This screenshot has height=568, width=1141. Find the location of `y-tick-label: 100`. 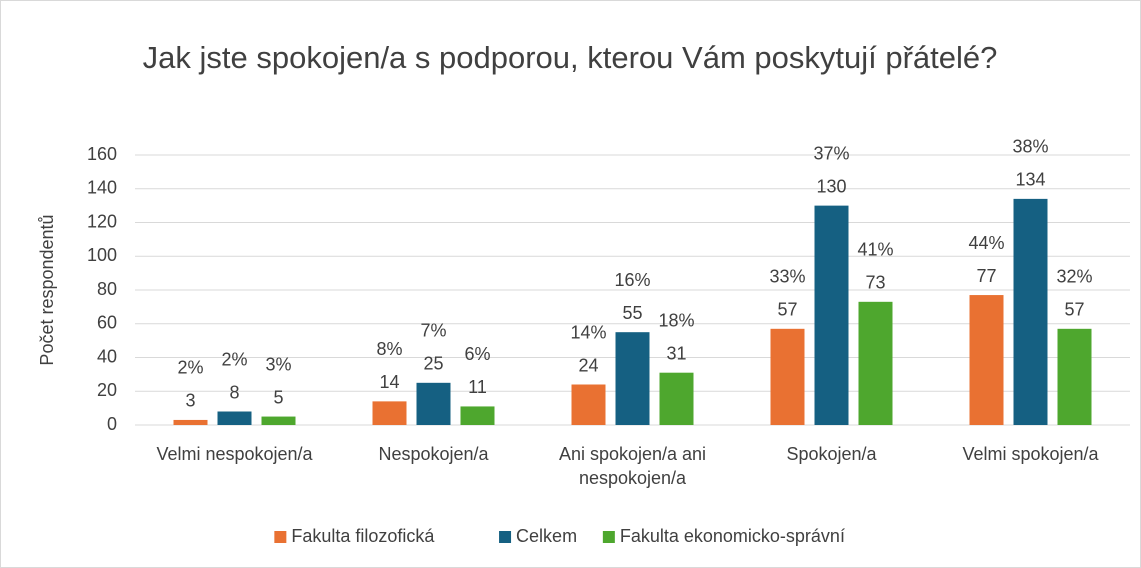

y-tick-label: 100 is located at coordinates (102, 255).